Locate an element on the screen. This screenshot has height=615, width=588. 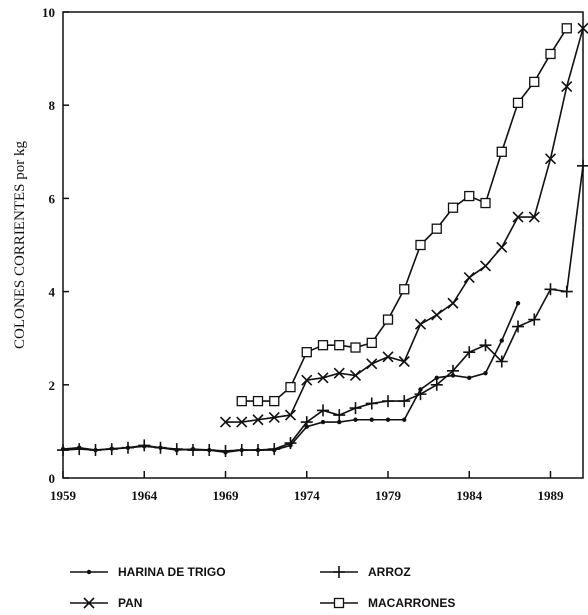
y-tick-label: 4 is located at coordinates (52, 292).